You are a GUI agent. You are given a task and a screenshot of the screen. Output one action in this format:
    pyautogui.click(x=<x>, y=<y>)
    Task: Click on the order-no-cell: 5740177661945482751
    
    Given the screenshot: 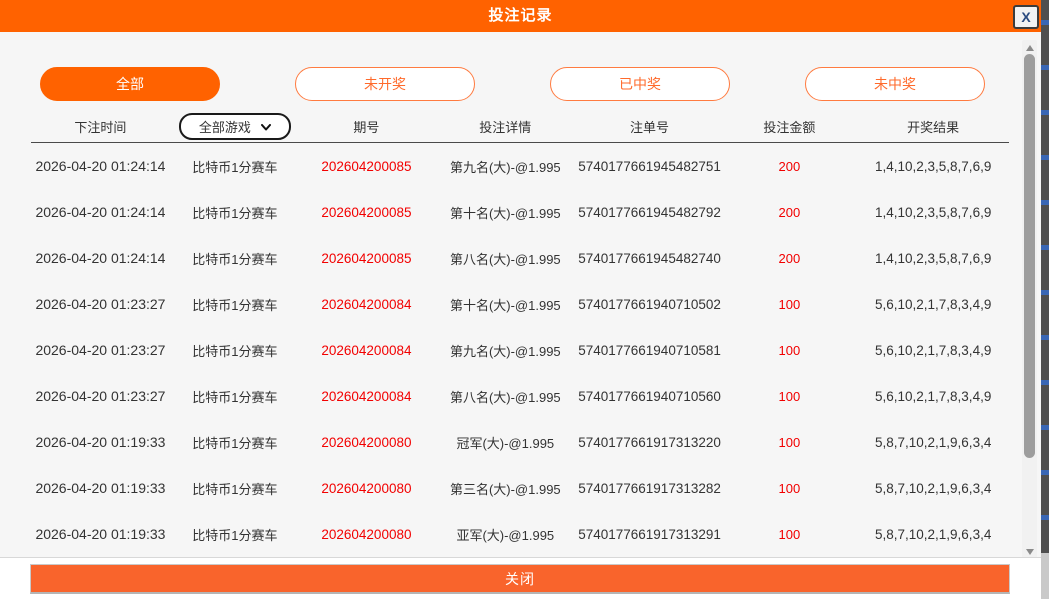 What is the action you would take?
    pyautogui.click(x=649, y=166)
    